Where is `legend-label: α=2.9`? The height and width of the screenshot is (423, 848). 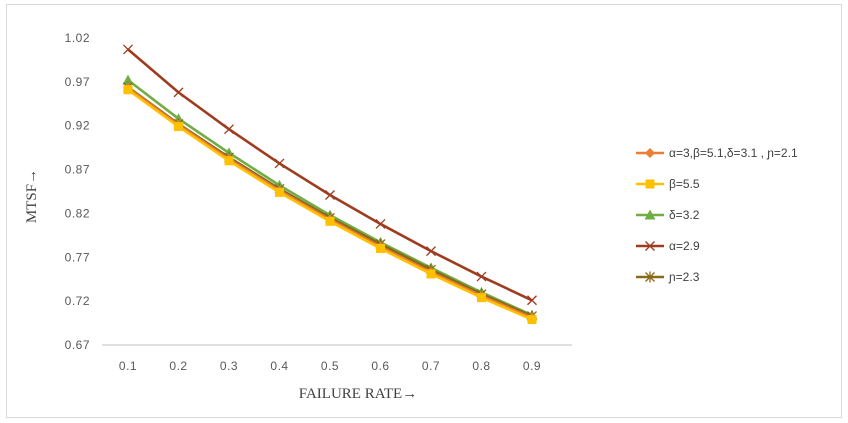 legend-label: α=2.9 is located at coordinates (684, 246).